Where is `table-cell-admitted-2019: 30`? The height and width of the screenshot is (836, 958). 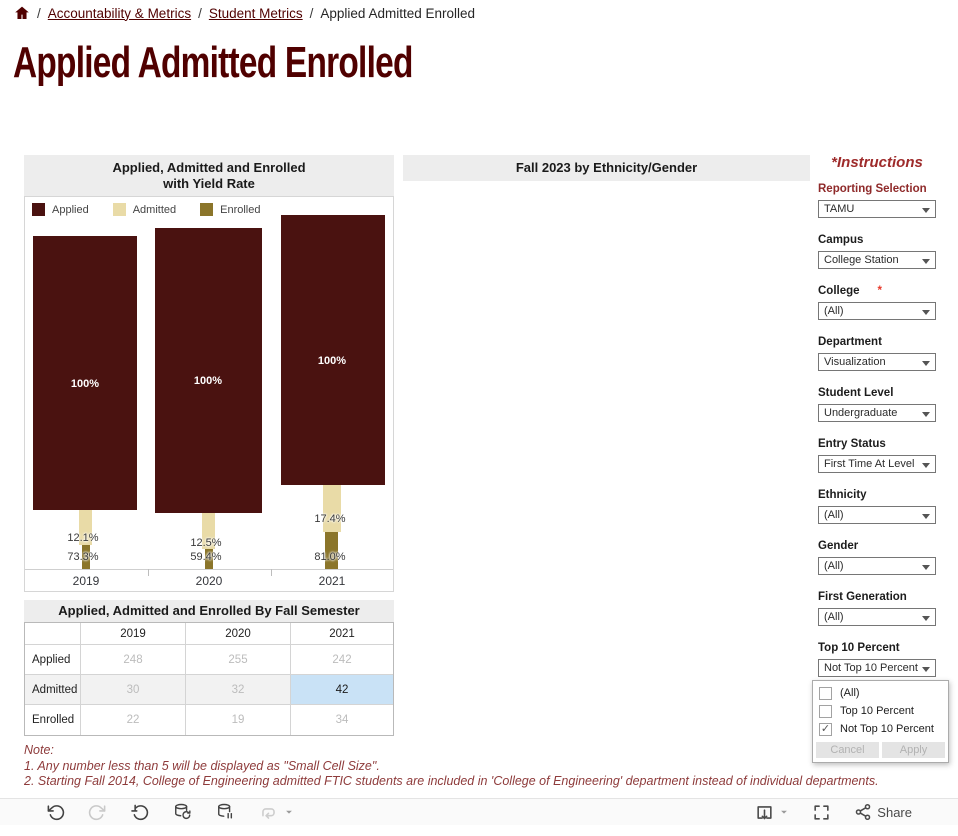 table-cell-admitted-2019: 30 is located at coordinates (133, 690).